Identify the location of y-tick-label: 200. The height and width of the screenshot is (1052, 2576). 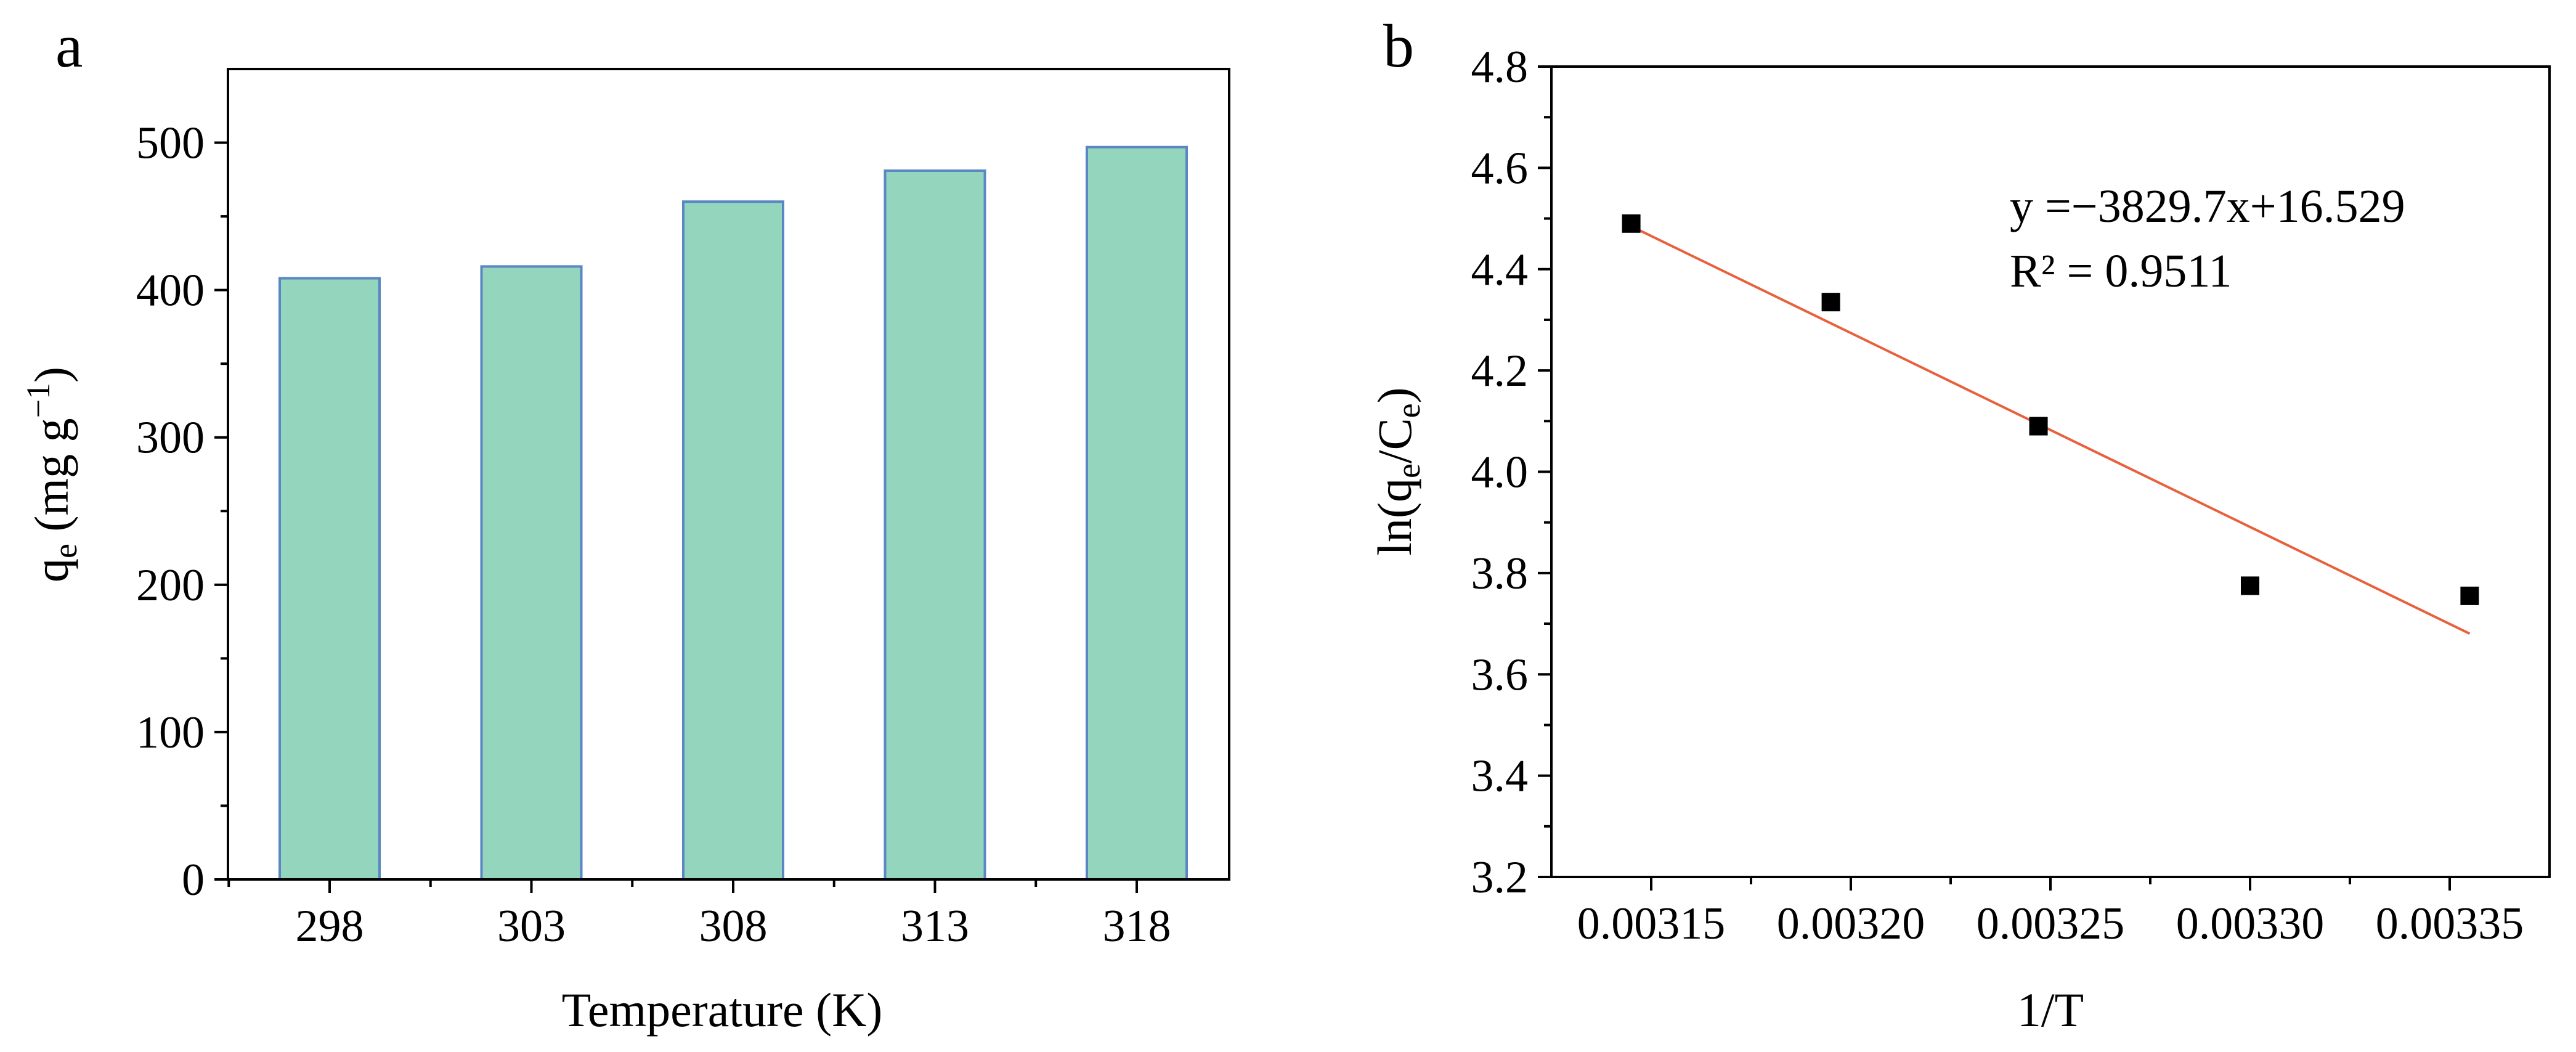
(170, 585).